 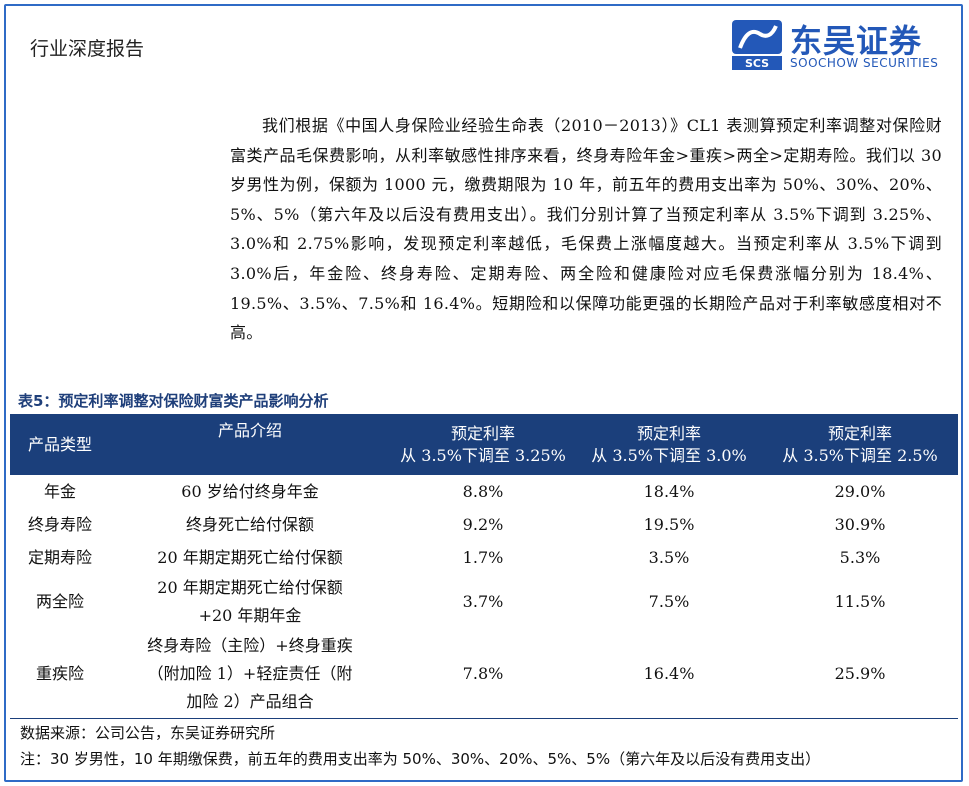 I want to click on cell-v1: 3.7%, so click(x=483, y=601).